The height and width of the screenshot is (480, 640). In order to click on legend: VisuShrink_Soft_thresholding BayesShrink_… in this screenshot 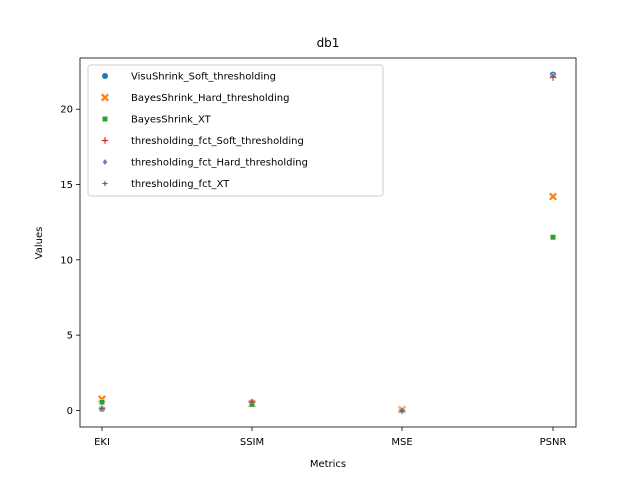, I will do `click(235, 130)`.